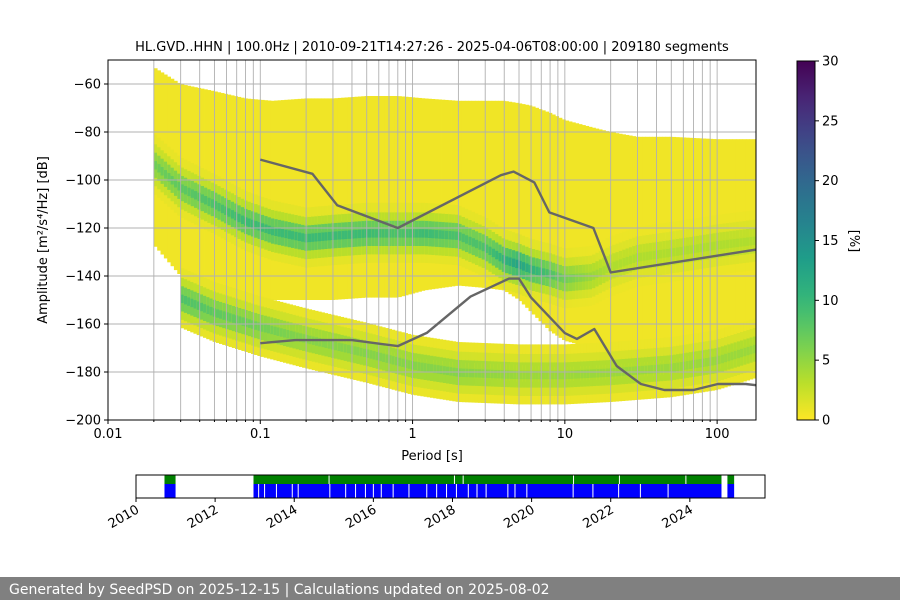 The width and height of the screenshot is (900, 600). What do you see at coordinates (412, 434) in the screenshot?
I see `x-tick-label: 1` at bounding box center [412, 434].